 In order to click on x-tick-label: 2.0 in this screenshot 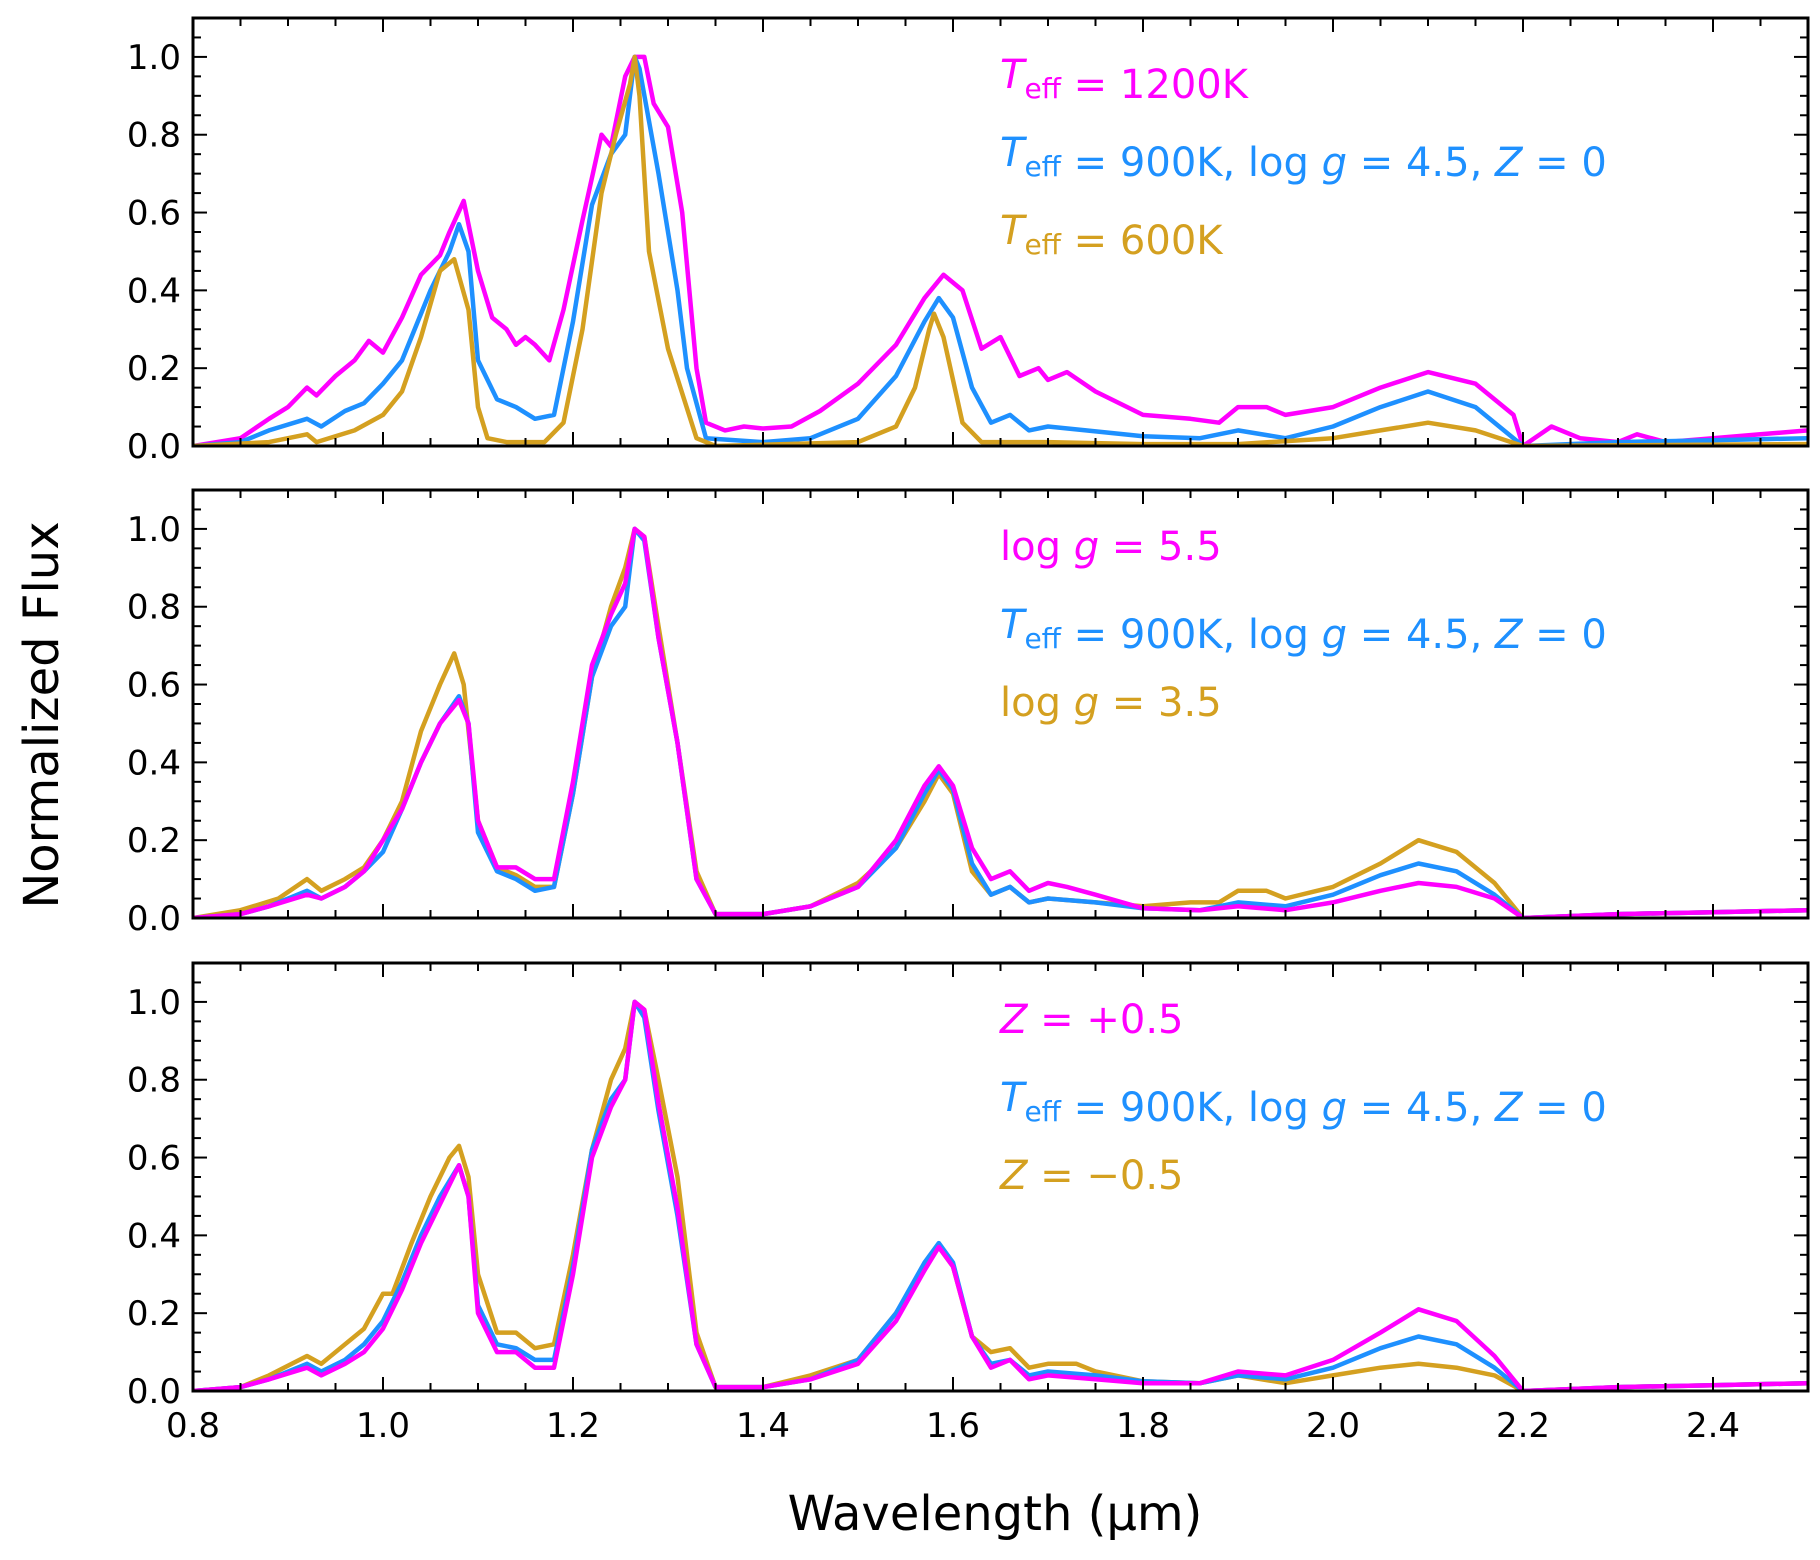, I will do `click(1333, 1426)`.